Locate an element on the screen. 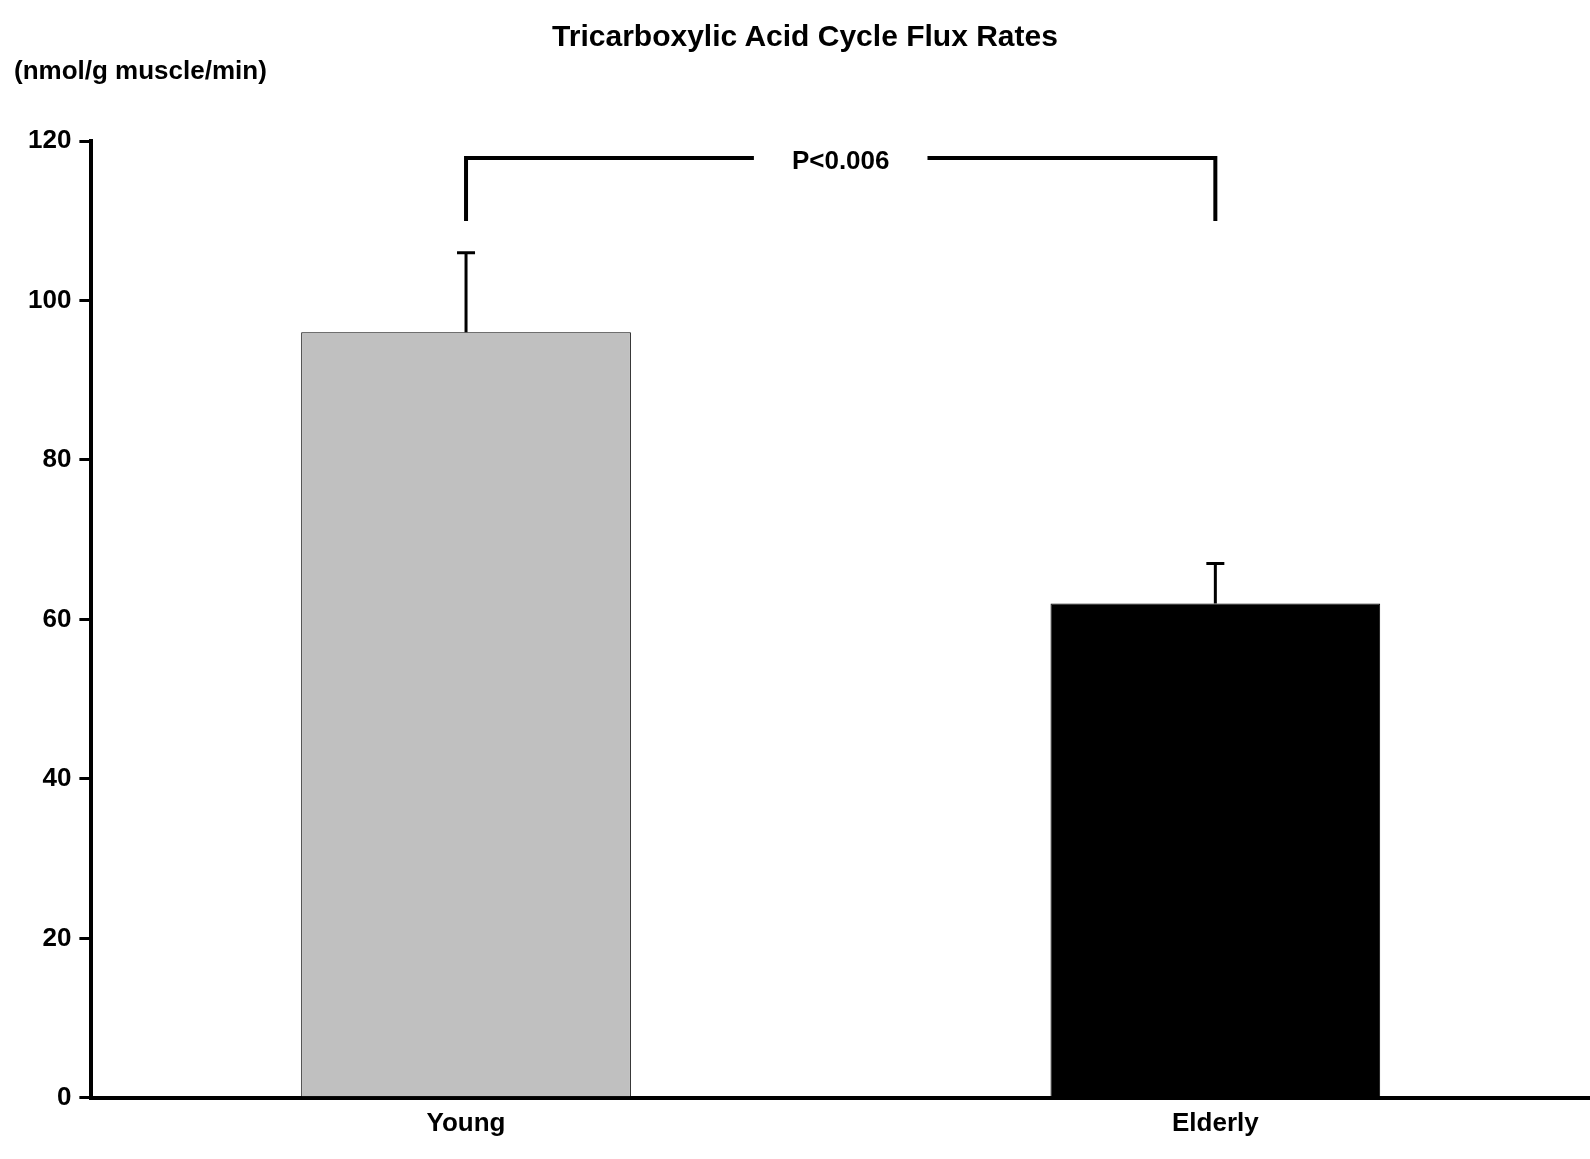  y-tick-label: 100 is located at coordinates (49, 298).